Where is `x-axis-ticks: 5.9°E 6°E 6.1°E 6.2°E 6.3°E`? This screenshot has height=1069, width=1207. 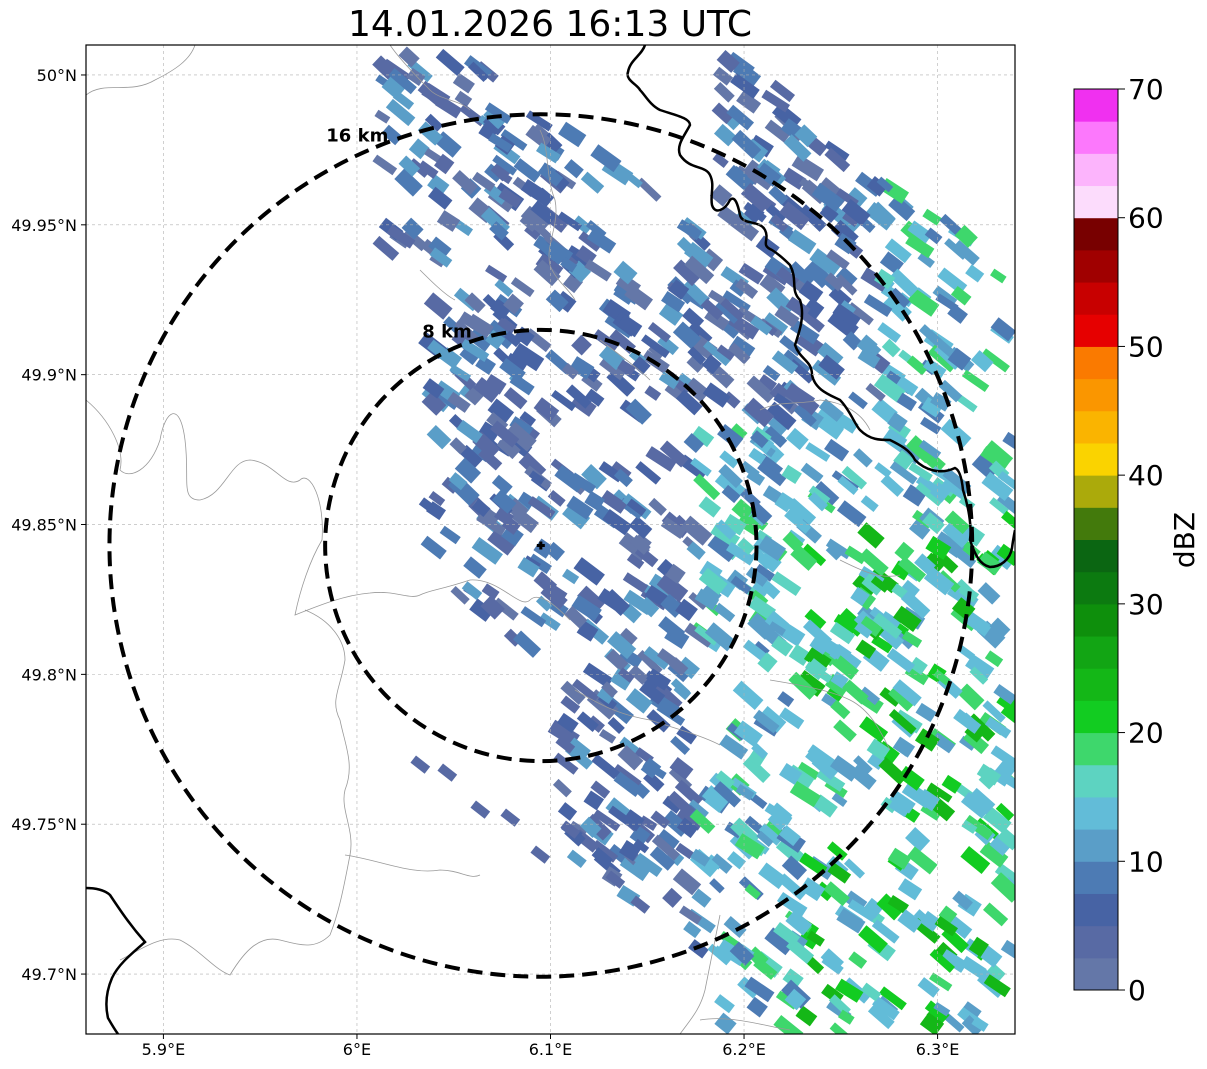
x-axis-ticks: 5.9°E 6°E 6.1°E 6.2°E 6.3°E is located at coordinates (550, 1046).